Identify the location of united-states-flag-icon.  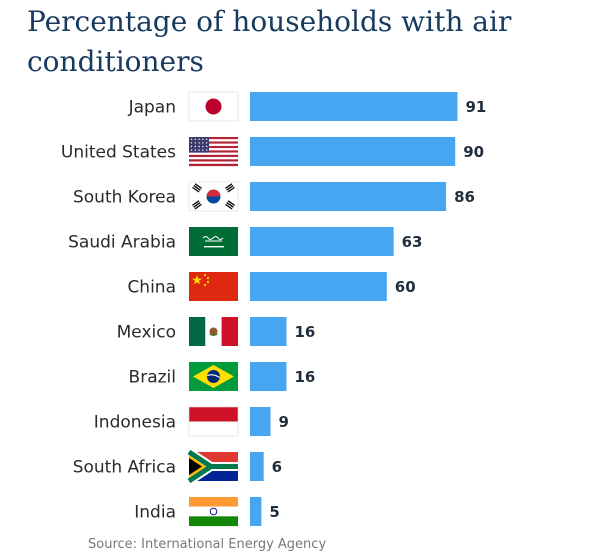
(213, 152).